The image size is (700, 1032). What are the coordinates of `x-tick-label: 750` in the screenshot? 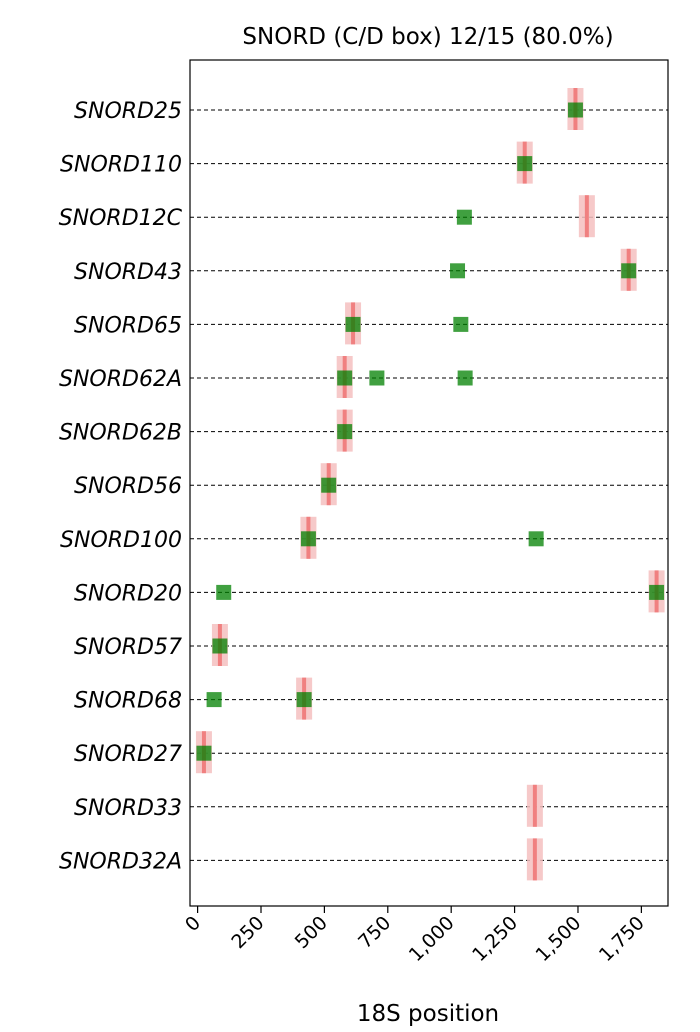 It's located at (374, 932).